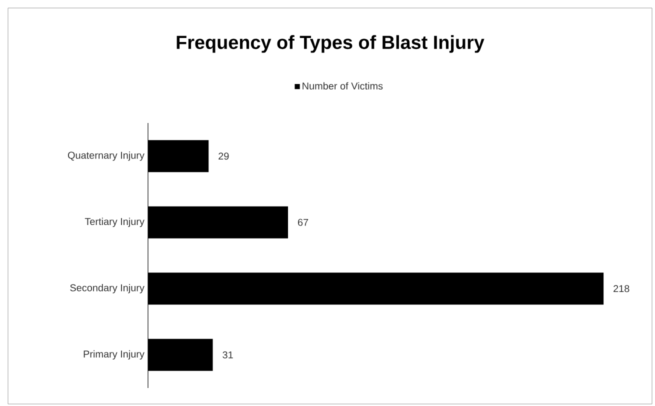  What do you see at coordinates (106, 156) in the screenshot?
I see `y-tick-label: Quaternary Injury` at bounding box center [106, 156].